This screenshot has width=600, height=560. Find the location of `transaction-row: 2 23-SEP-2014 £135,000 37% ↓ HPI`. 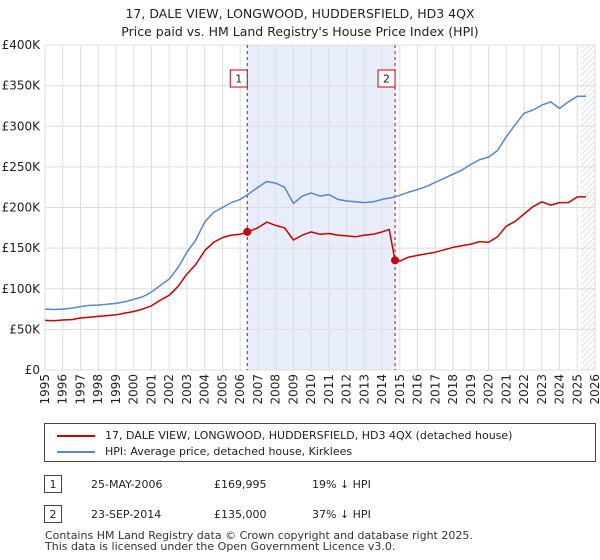

transaction-row: 2 23-SEP-2014 £135,000 37% ↓ HPI is located at coordinates (300, 516).